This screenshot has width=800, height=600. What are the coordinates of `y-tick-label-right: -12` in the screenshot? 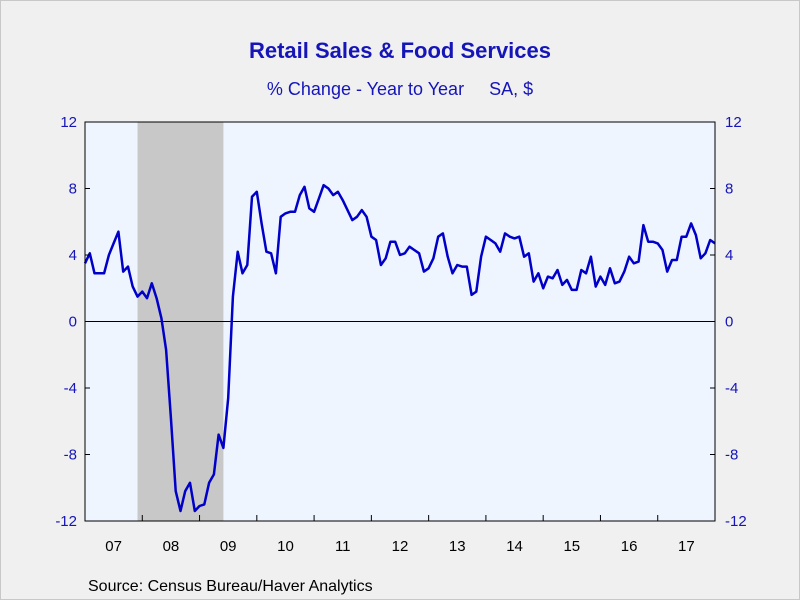 It's located at (736, 521).